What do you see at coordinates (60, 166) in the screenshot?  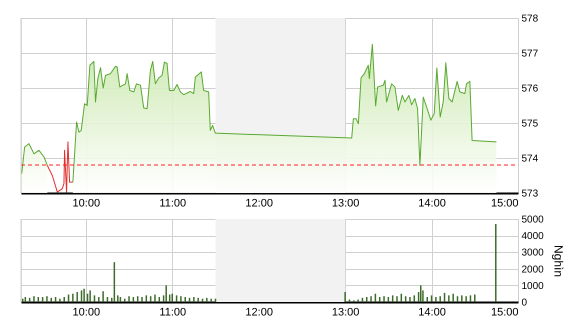 I see `line-series` at bounding box center [60, 166].